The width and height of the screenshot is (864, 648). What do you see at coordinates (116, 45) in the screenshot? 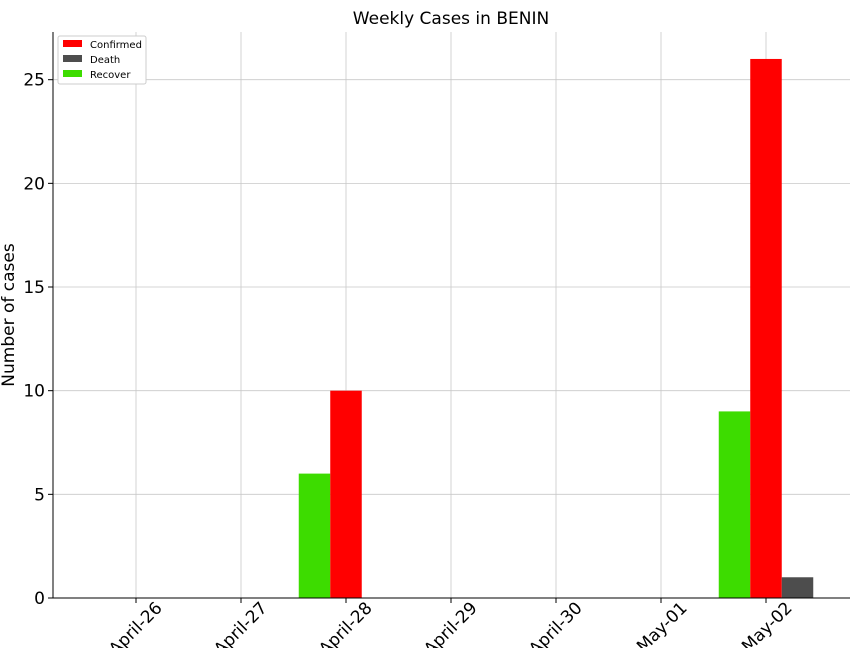
I see `legend-label-confirmed: Confirmed` at bounding box center [116, 45].